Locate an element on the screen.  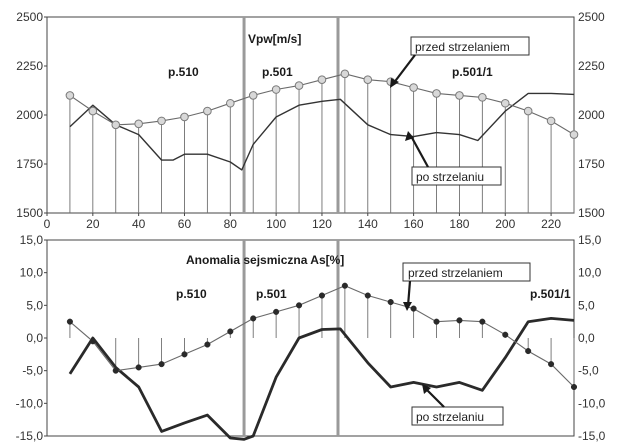
vpw-before-label-box is located at coordinates (470, 46).